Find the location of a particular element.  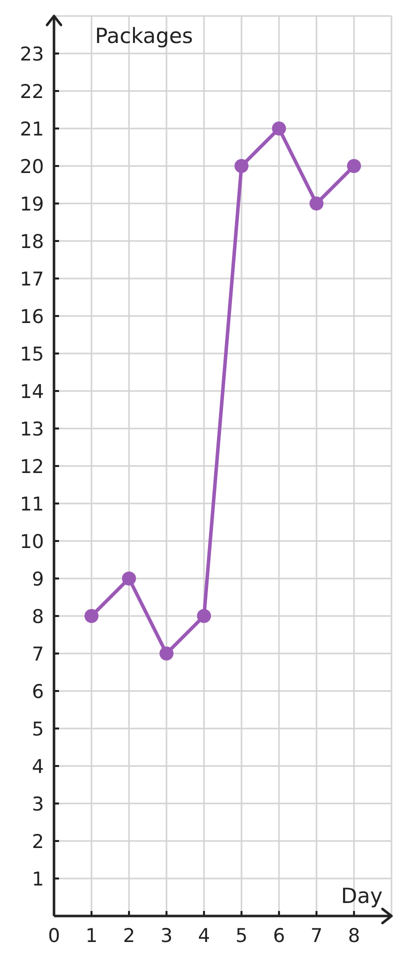

x-tick-label: 5 is located at coordinates (241, 936).